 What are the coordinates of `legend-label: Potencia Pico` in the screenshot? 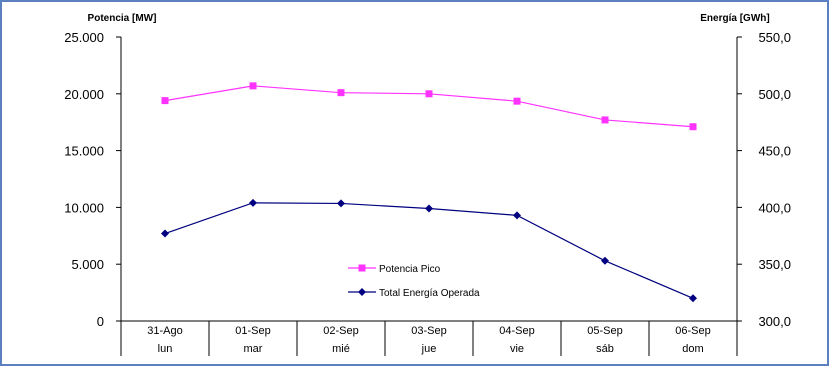 It's located at (410, 269).